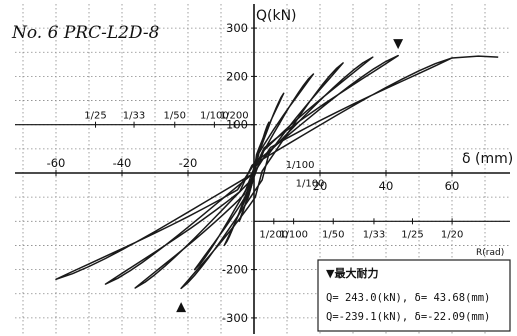 The image size is (517, 336). I want to click on x-tick-label: 20, so click(320, 186).